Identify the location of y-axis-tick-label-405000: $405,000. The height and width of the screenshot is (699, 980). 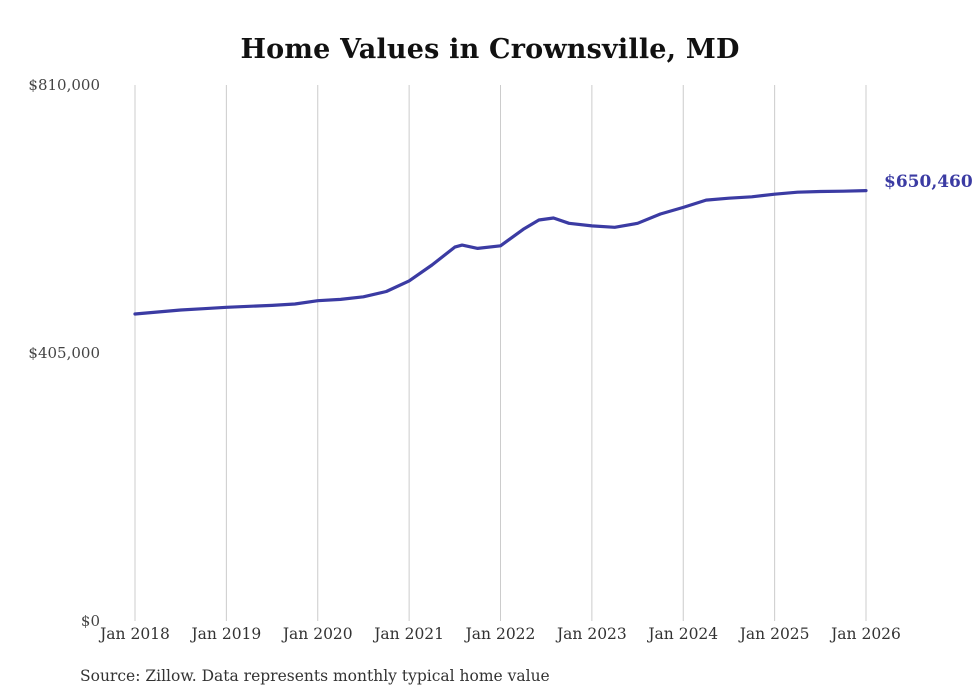
(64, 353).